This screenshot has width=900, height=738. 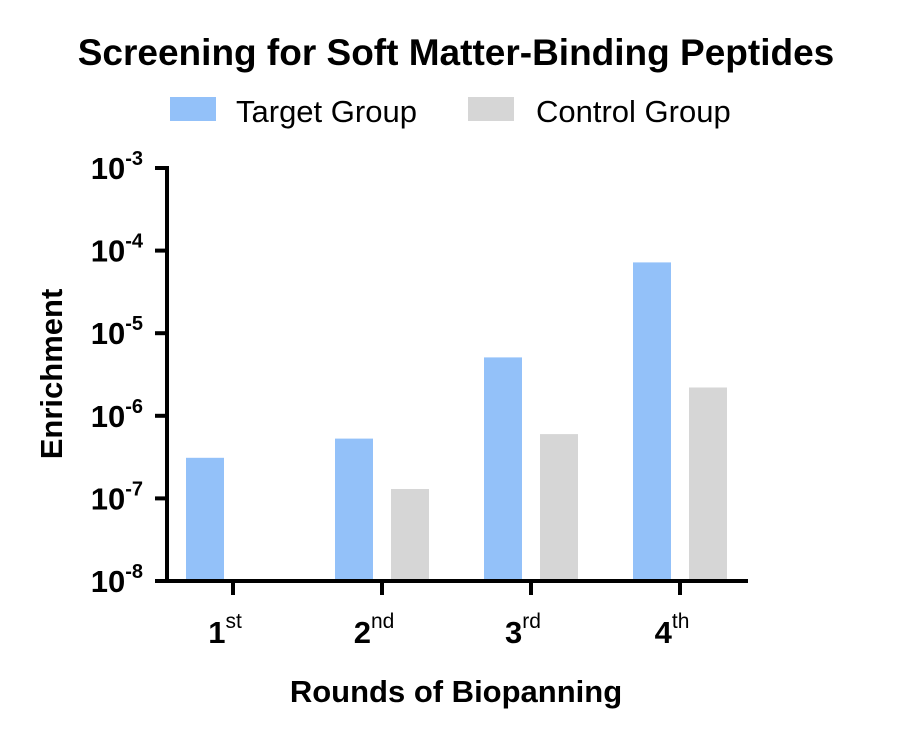 I want to click on y-axis-ticks: 10⁻⁸ 10⁻⁷ 10⁻⁶ 10⁻⁵ 10⁻⁴ 10⁻³, so click(x=129, y=373).